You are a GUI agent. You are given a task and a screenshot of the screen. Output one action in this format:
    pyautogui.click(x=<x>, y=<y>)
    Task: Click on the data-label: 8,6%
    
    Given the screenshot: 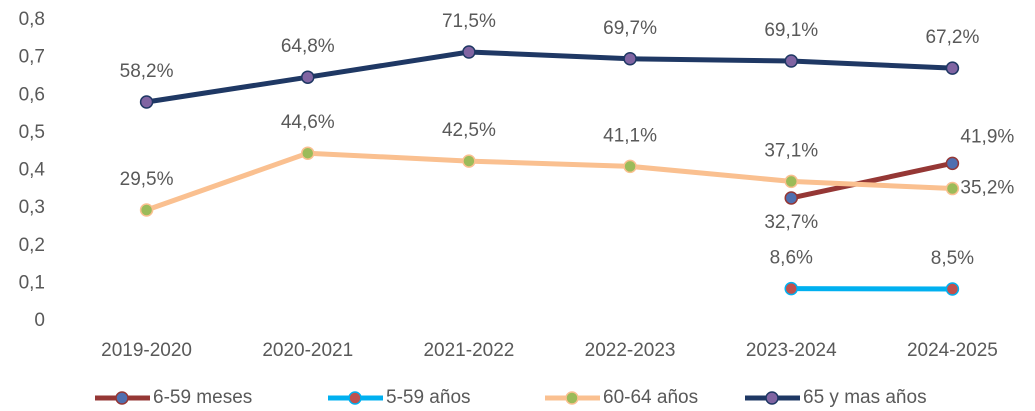 What is the action you would take?
    pyautogui.click(x=791, y=258)
    